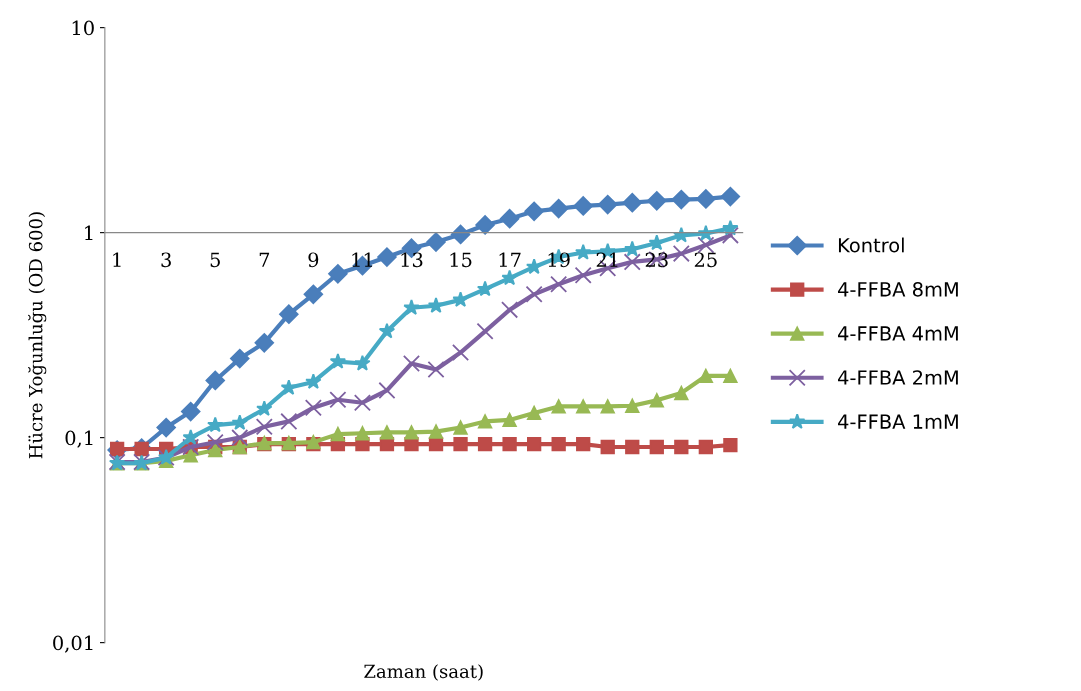 This screenshot has height=691, width=1081. What do you see at coordinates (510, 259) in the screenshot?
I see `x-tick-label: 17` at bounding box center [510, 259].